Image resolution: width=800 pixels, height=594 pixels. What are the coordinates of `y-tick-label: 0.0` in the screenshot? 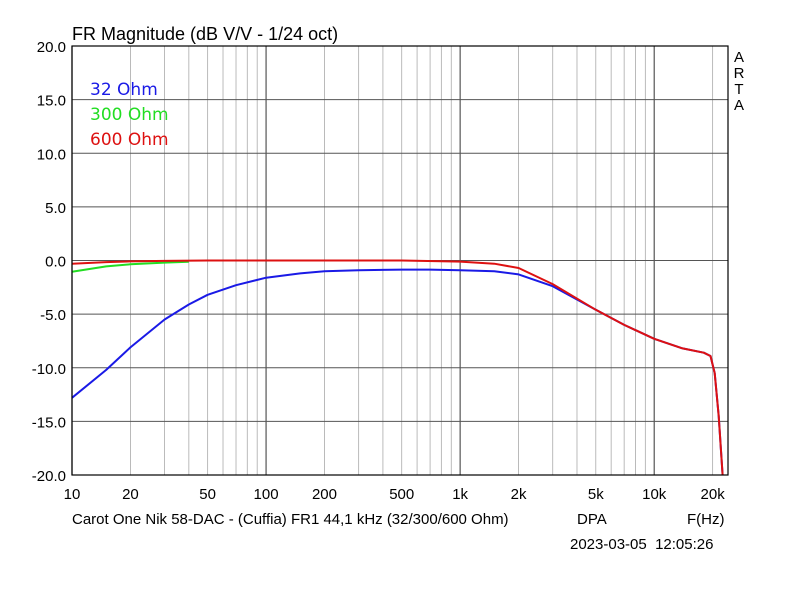 It's located at (55, 262).